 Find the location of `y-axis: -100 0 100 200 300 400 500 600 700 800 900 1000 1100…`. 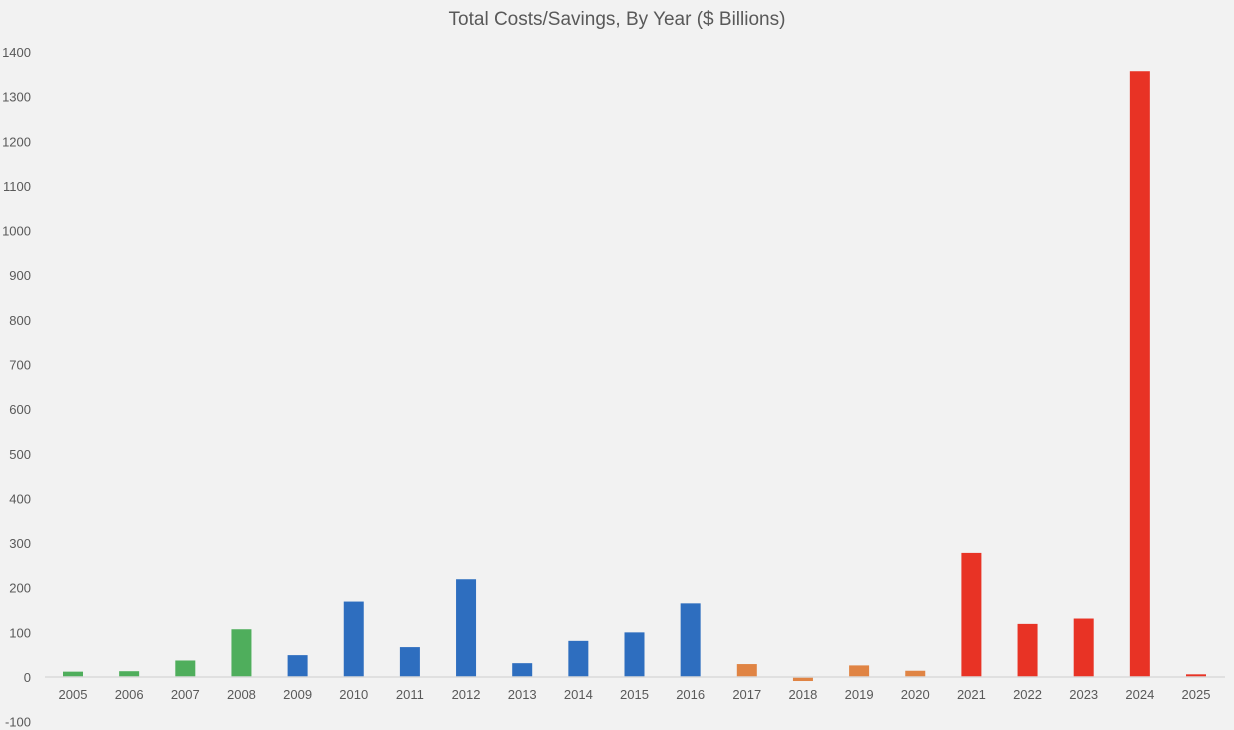

y-axis: -100 0 100 200 300 400 500 600 700 800 900 1000 1100… is located at coordinates (16, 387).